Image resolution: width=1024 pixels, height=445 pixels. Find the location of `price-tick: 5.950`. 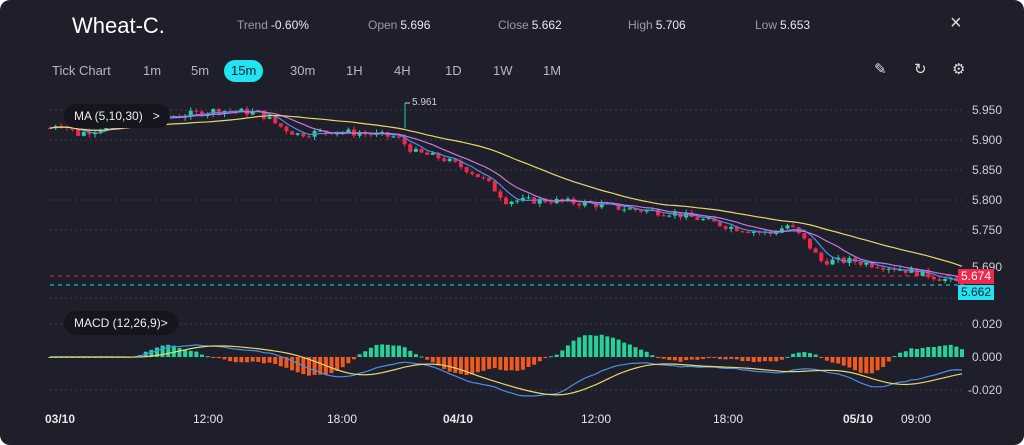

price-tick: 5.950 is located at coordinates (987, 110).